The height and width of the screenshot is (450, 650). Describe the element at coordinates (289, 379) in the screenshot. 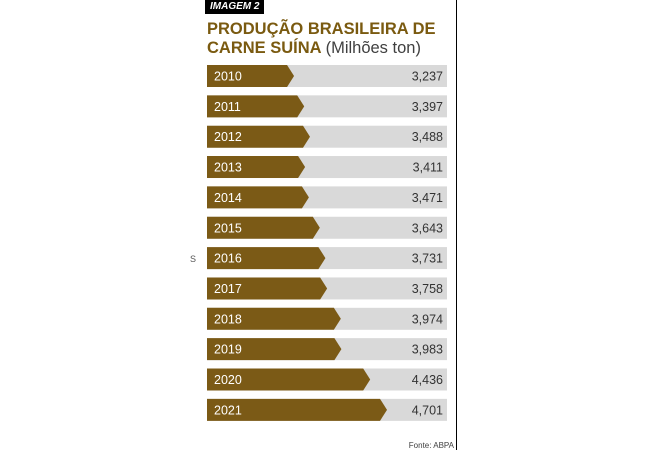

I see `bar-2020` at that location.